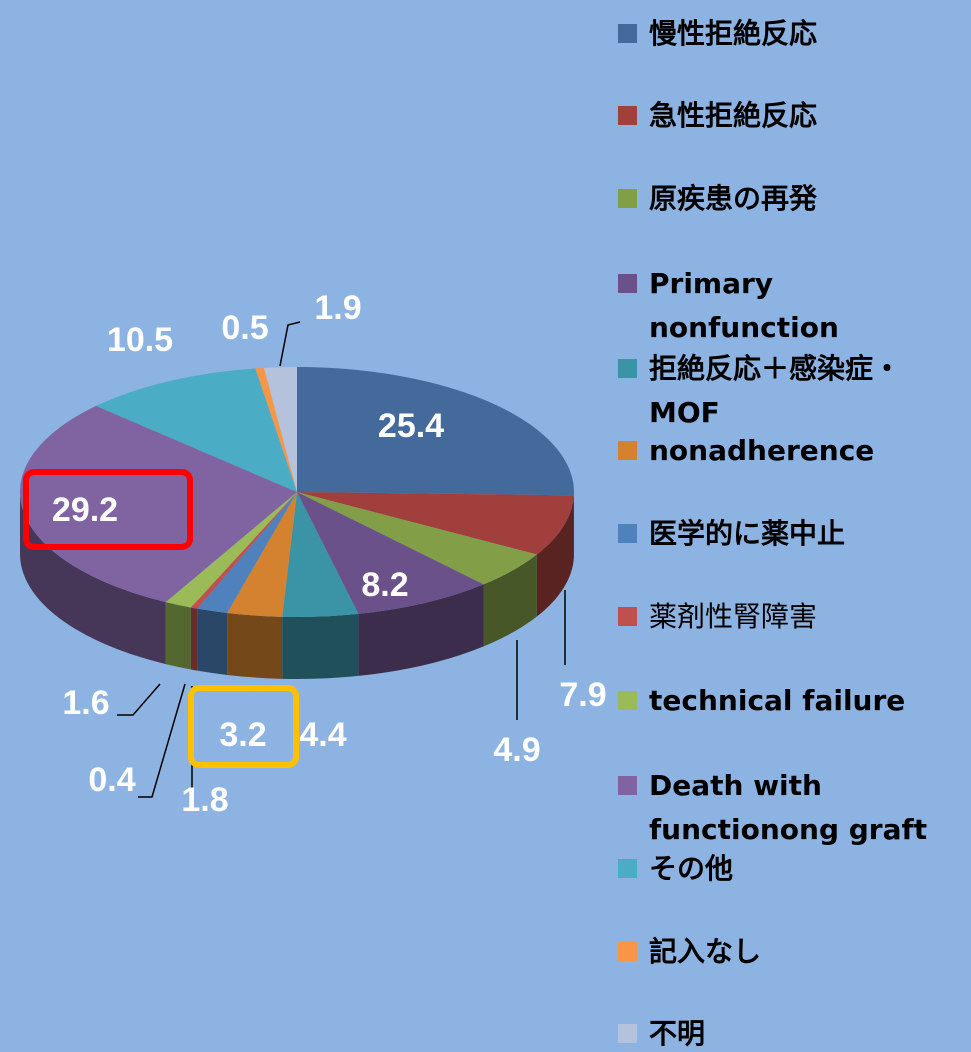 The width and height of the screenshot is (971, 1052). Describe the element at coordinates (744, 305) in the screenshot. I see `legend-label: Primary nonfunction` at that location.